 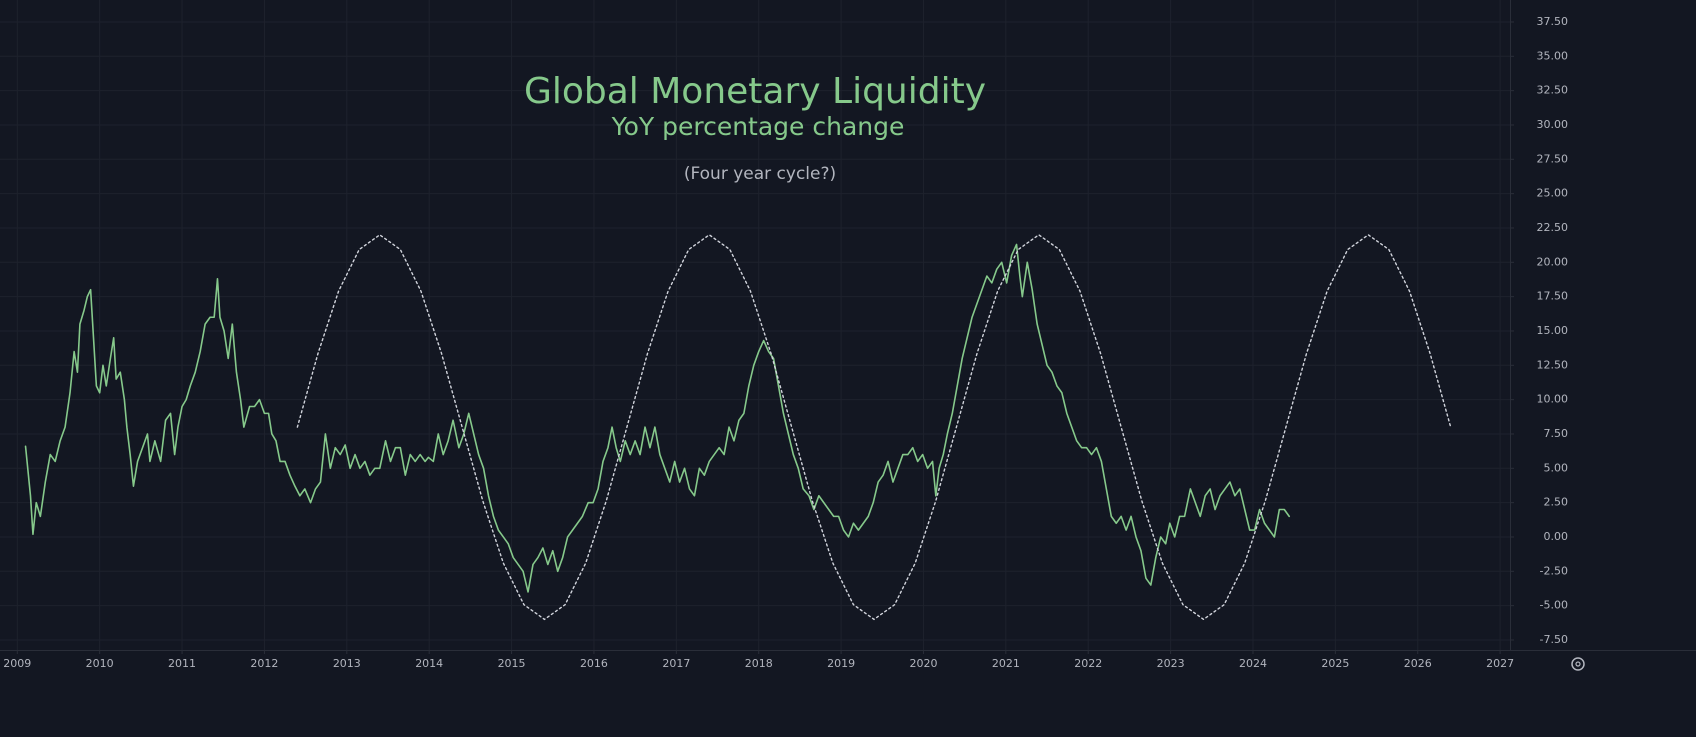 What do you see at coordinates (1335, 663) in the screenshot?
I see `x-tick-label: 2025` at bounding box center [1335, 663].